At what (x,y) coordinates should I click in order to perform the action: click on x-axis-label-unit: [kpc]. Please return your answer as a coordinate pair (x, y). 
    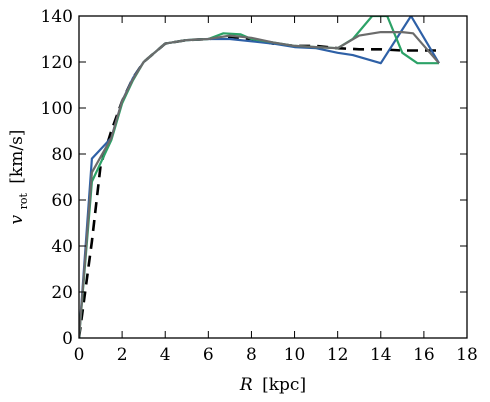
    Looking at the image, I should click on (284, 385).